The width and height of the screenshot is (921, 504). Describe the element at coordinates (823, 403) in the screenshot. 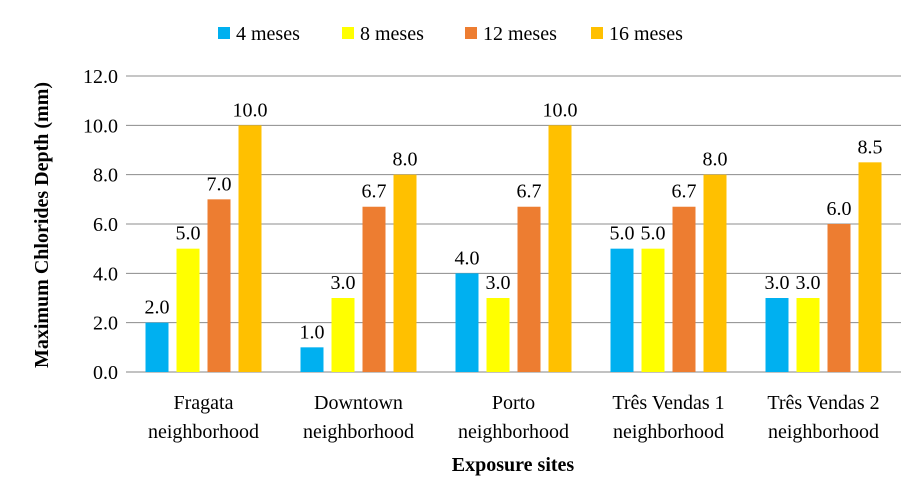

I see `category-label: Três Vendas 2` at that location.